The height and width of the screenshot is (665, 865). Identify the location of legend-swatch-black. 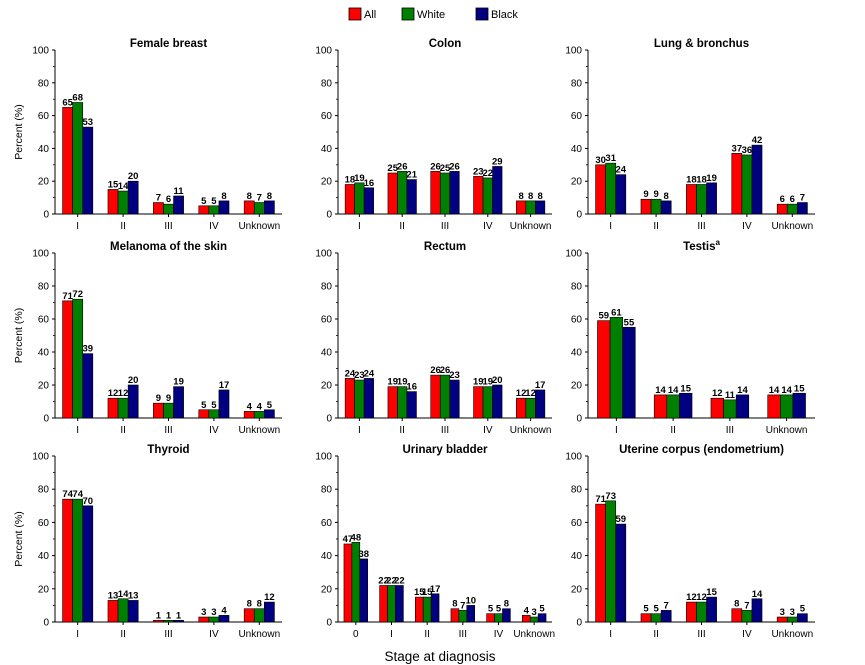
(482, 14).